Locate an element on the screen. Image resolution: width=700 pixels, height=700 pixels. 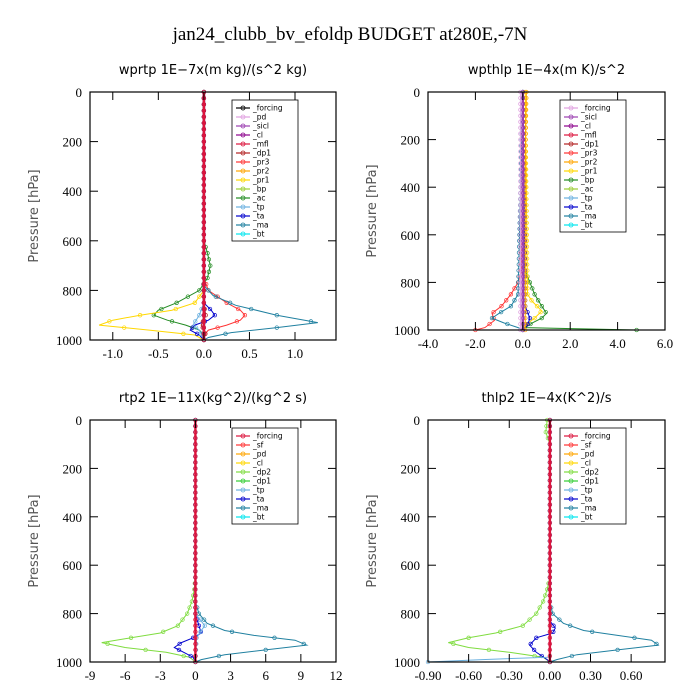
x-tick-label: 6 is located at coordinates (265, 675).